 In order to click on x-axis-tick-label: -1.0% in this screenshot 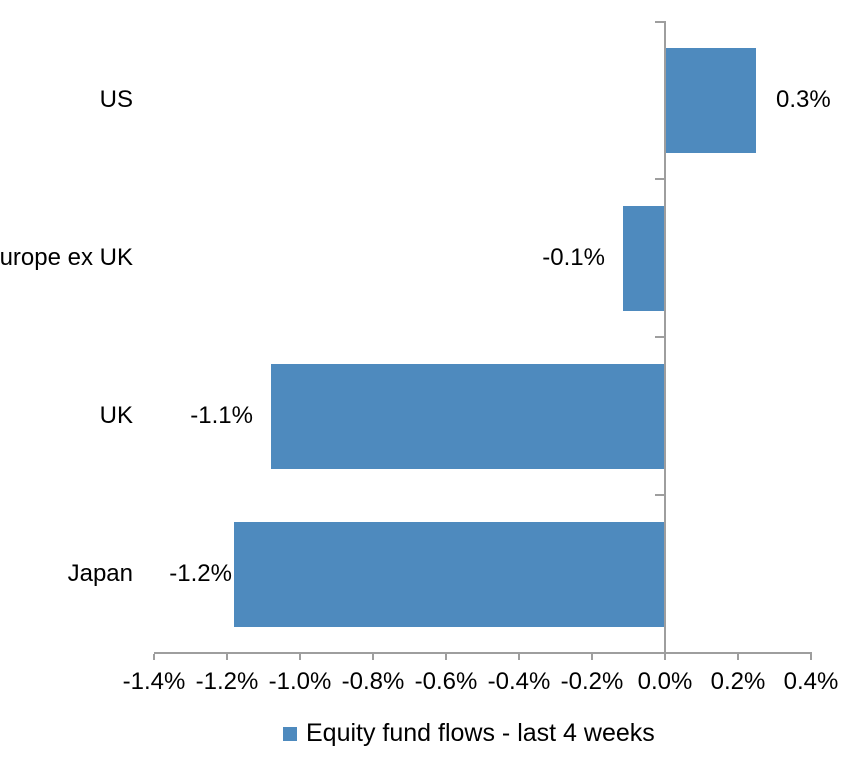, I will do `click(300, 681)`.